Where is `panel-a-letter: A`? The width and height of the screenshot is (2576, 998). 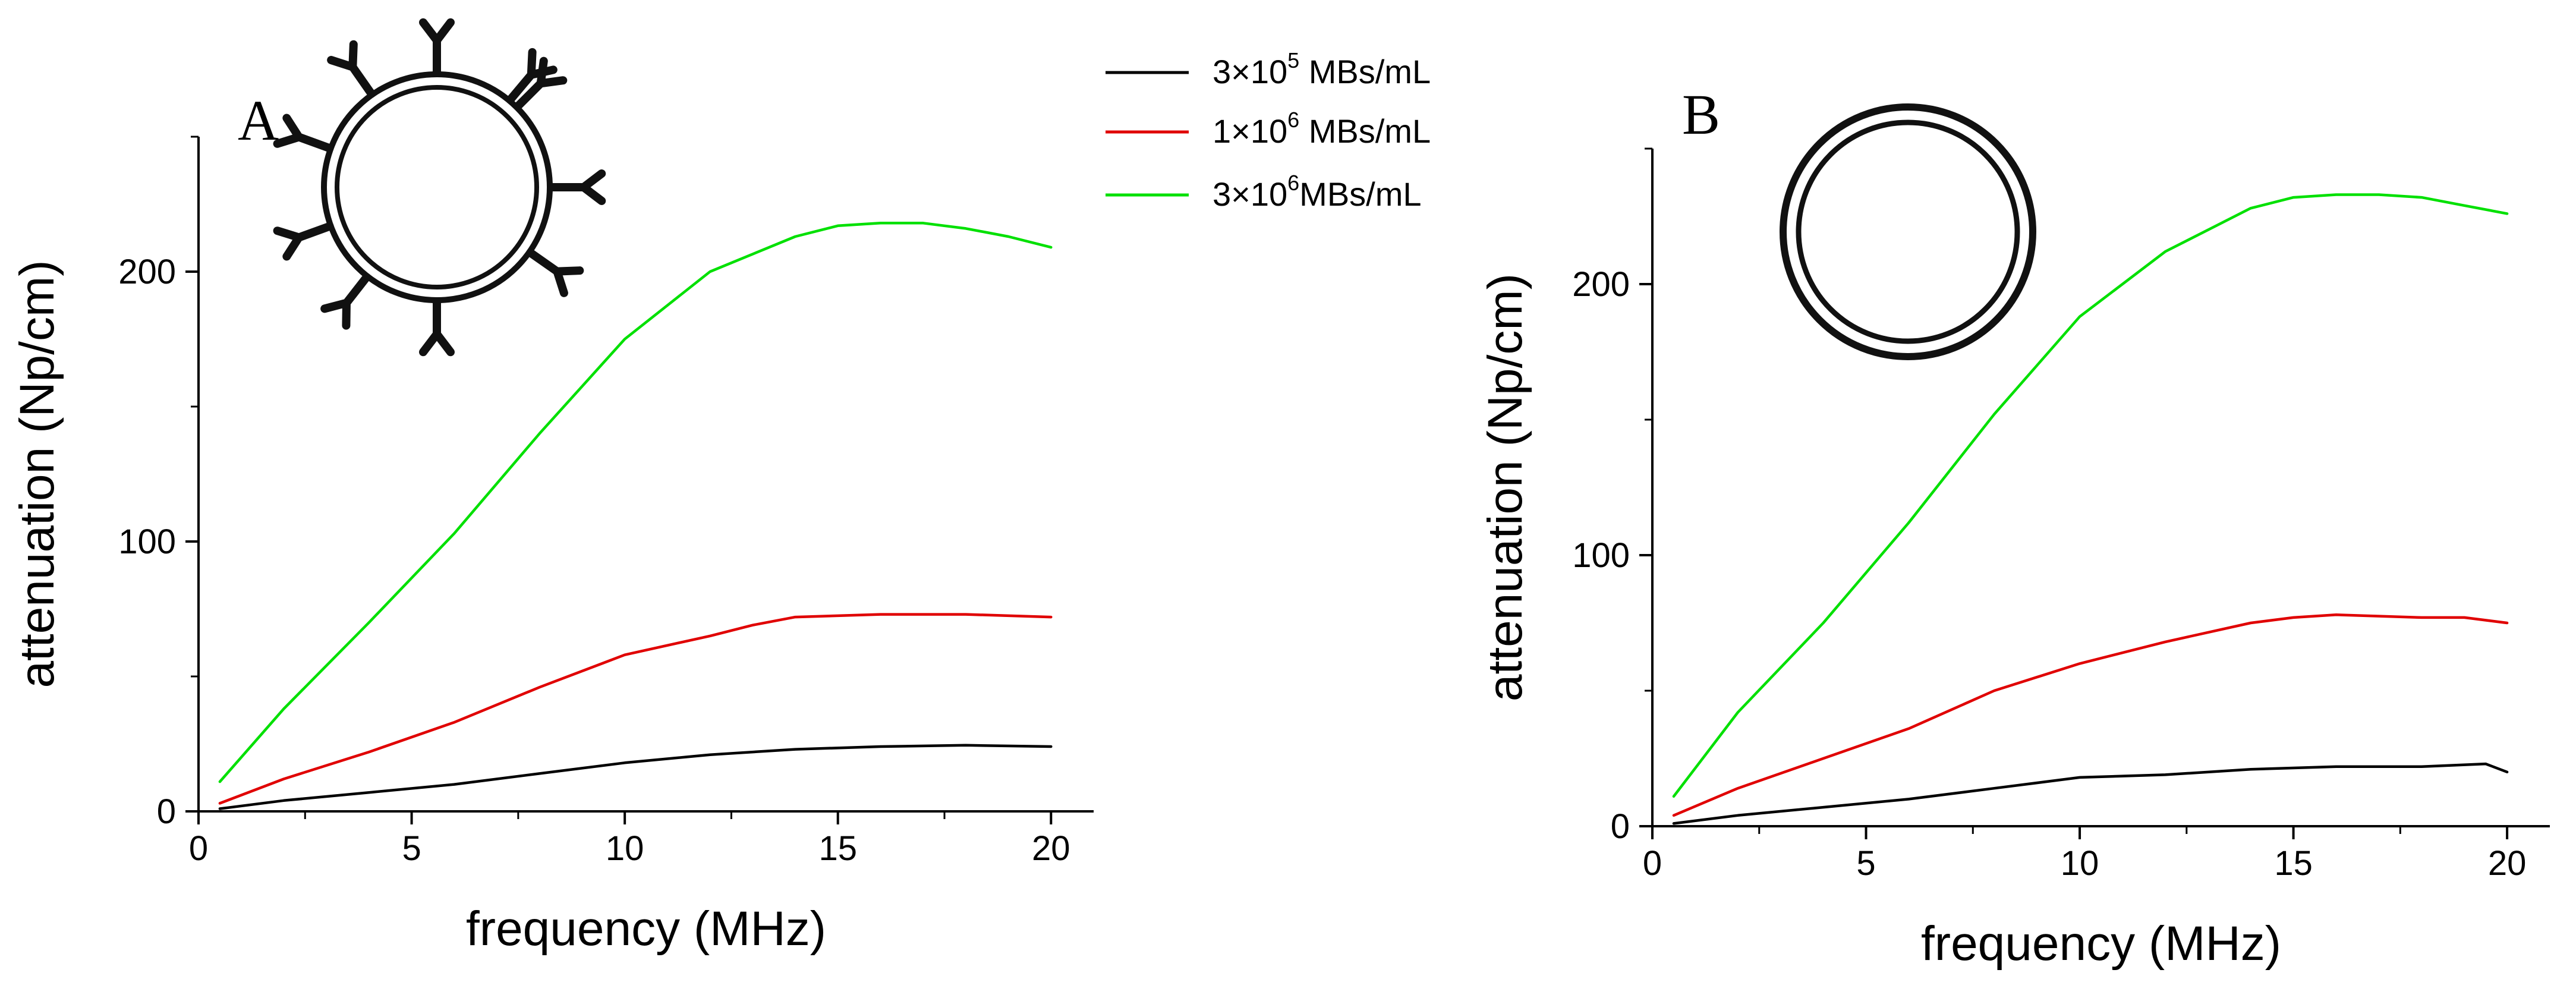
panel-a-letter: A is located at coordinates (258, 120).